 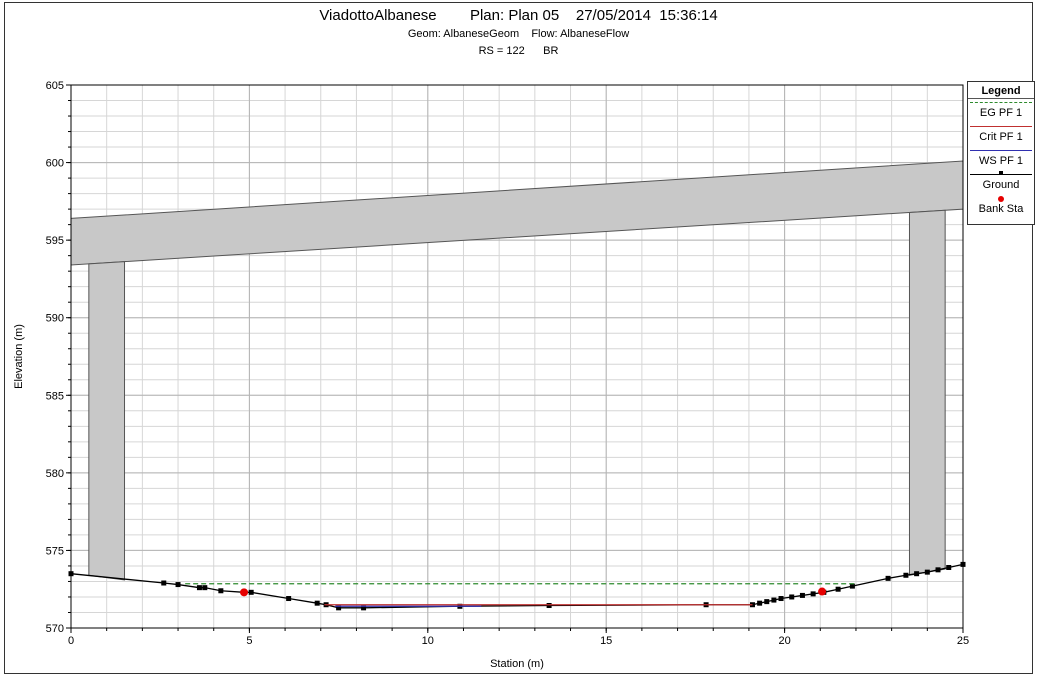 I want to click on x-tick-label: 20, so click(x=784, y=641).